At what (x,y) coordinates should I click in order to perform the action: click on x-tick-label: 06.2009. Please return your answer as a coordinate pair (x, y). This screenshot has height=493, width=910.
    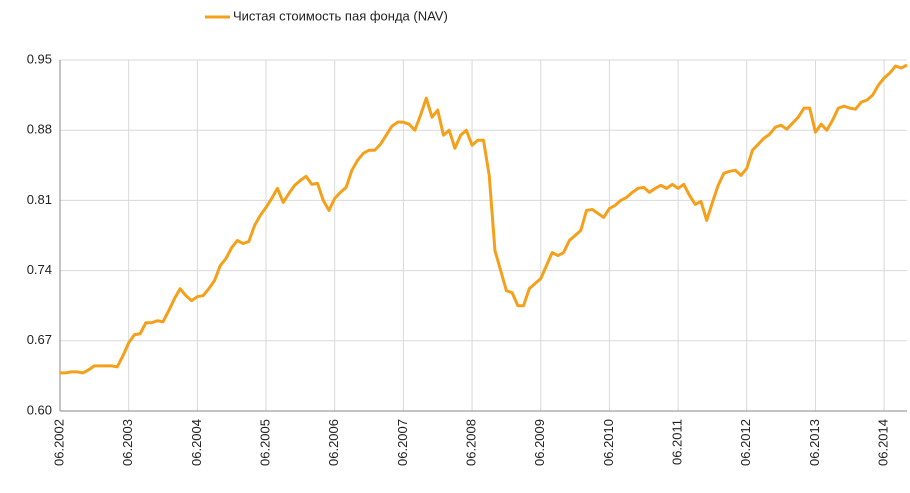
    Looking at the image, I should click on (539, 442).